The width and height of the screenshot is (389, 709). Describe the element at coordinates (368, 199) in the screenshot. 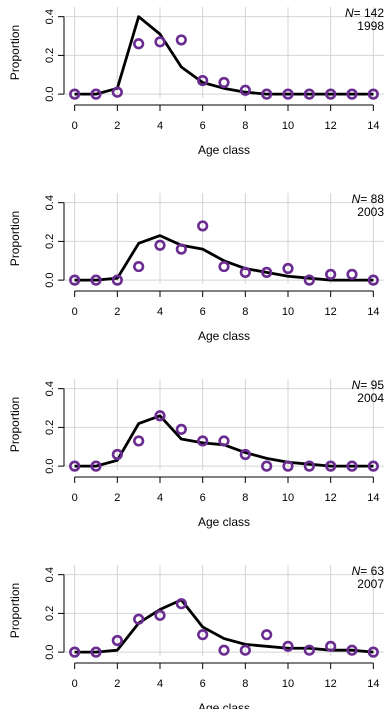

I see `sample-size-label: N= 88` at that location.